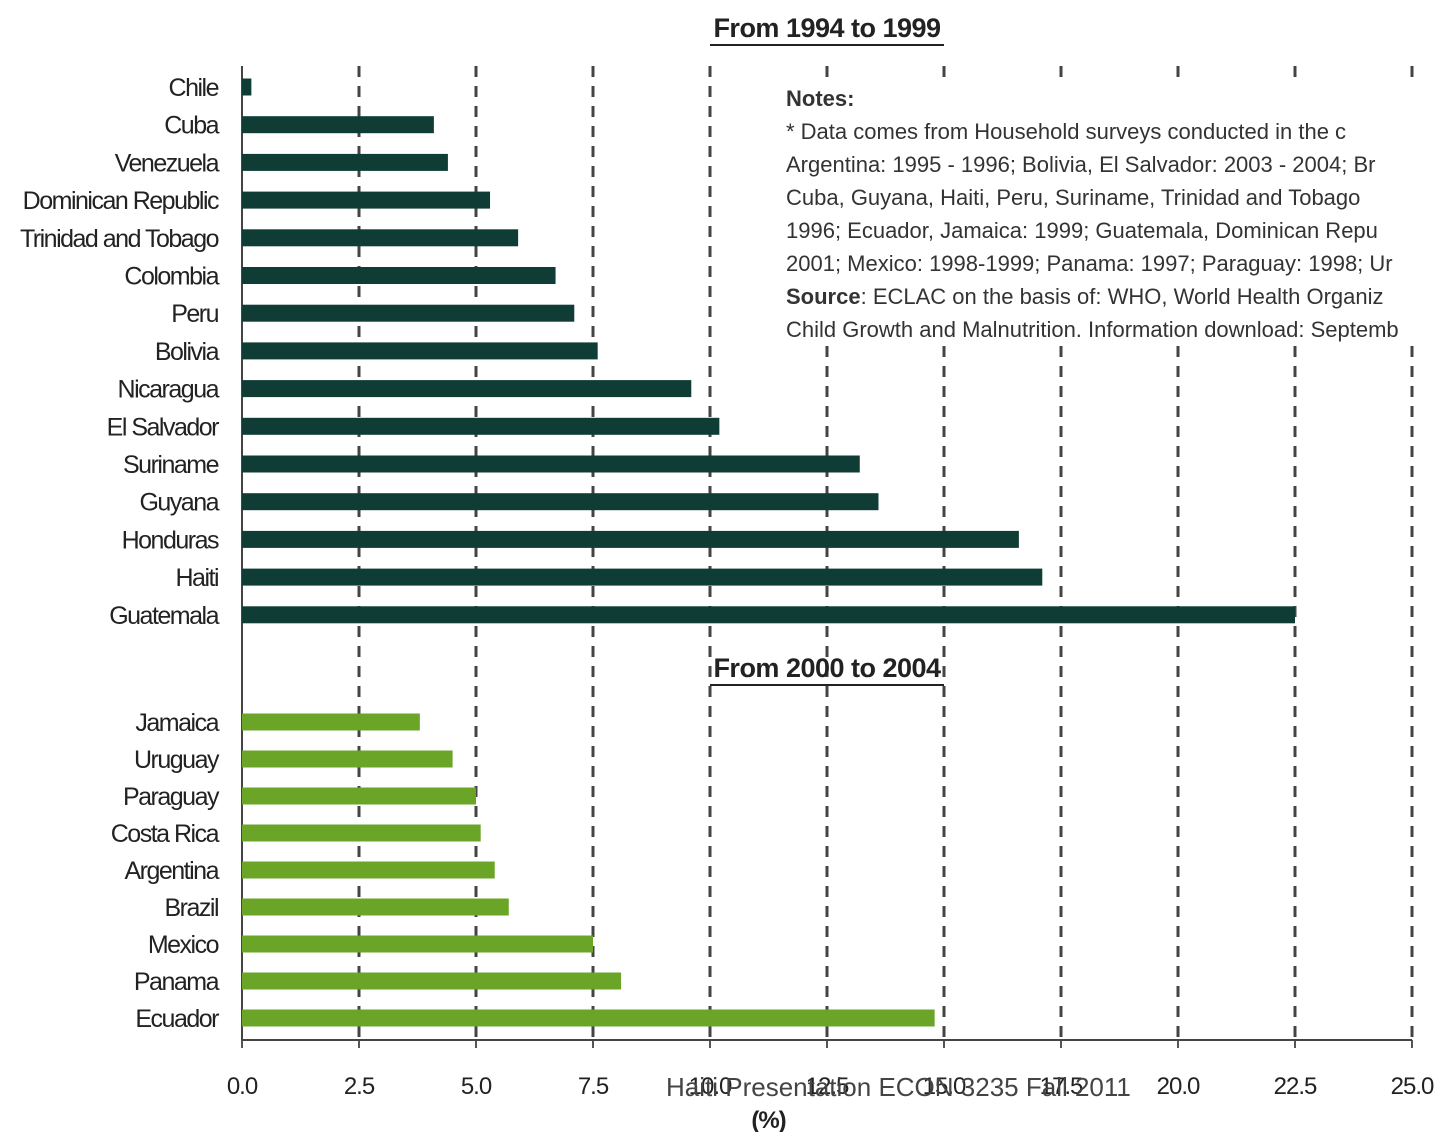 This screenshot has width=1439, height=1132. Describe the element at coordinates (827, 349) in the screenshot. I see `period-titles: From 1994 to 1999 From 2000 to 2004` at that location.